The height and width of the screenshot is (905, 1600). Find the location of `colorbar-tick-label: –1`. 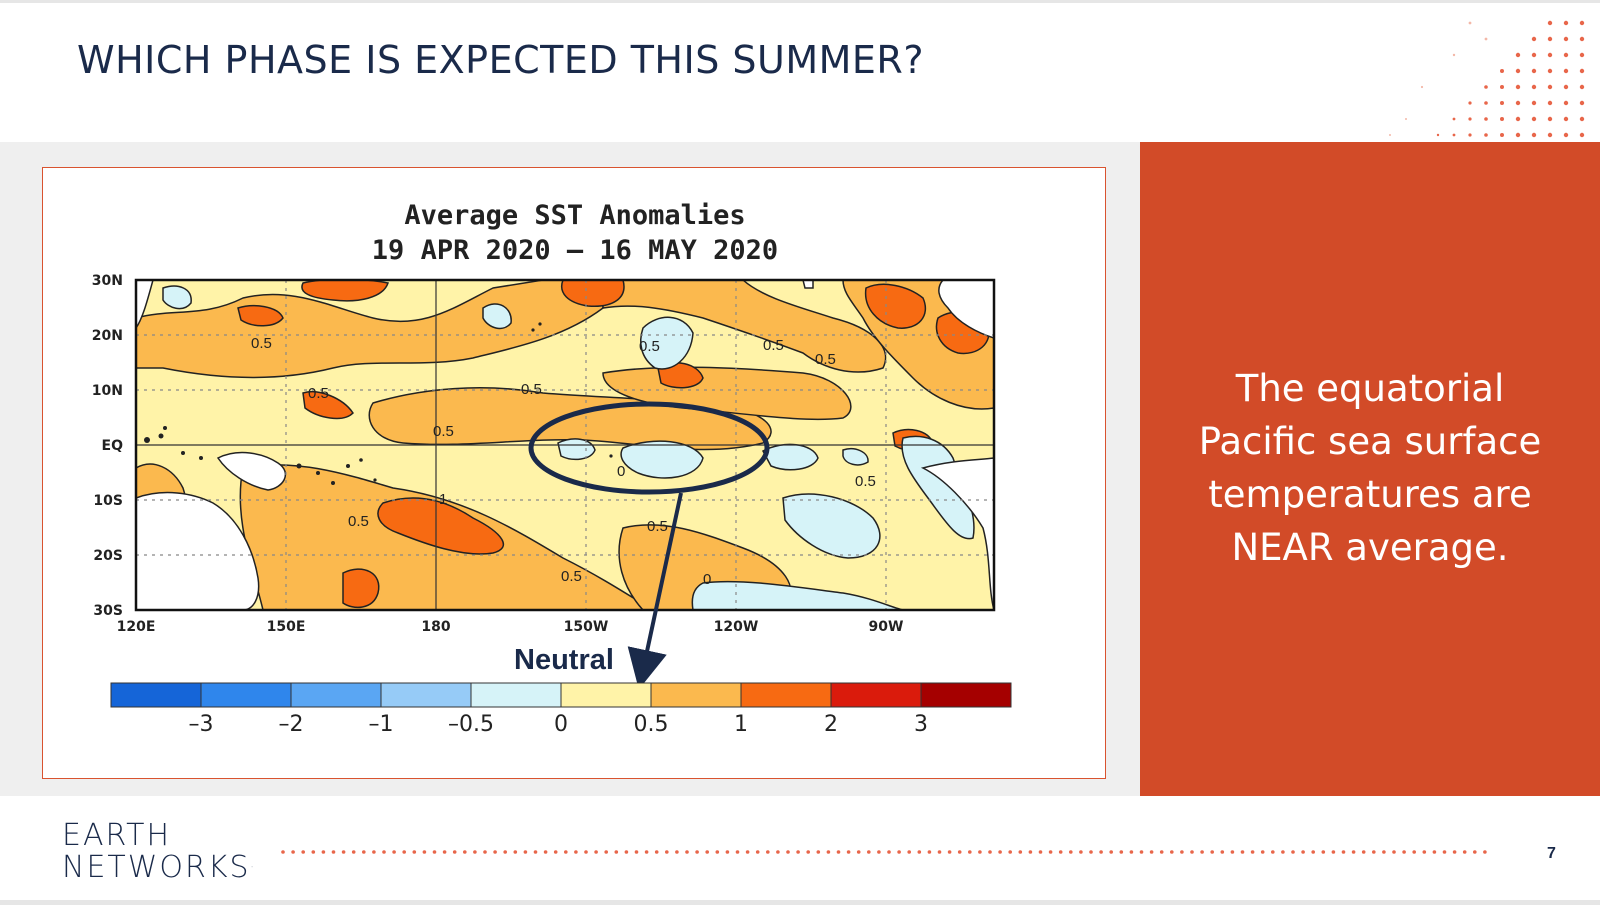

colorbar-tick-label: –1 is located at coordinates (381, 724).